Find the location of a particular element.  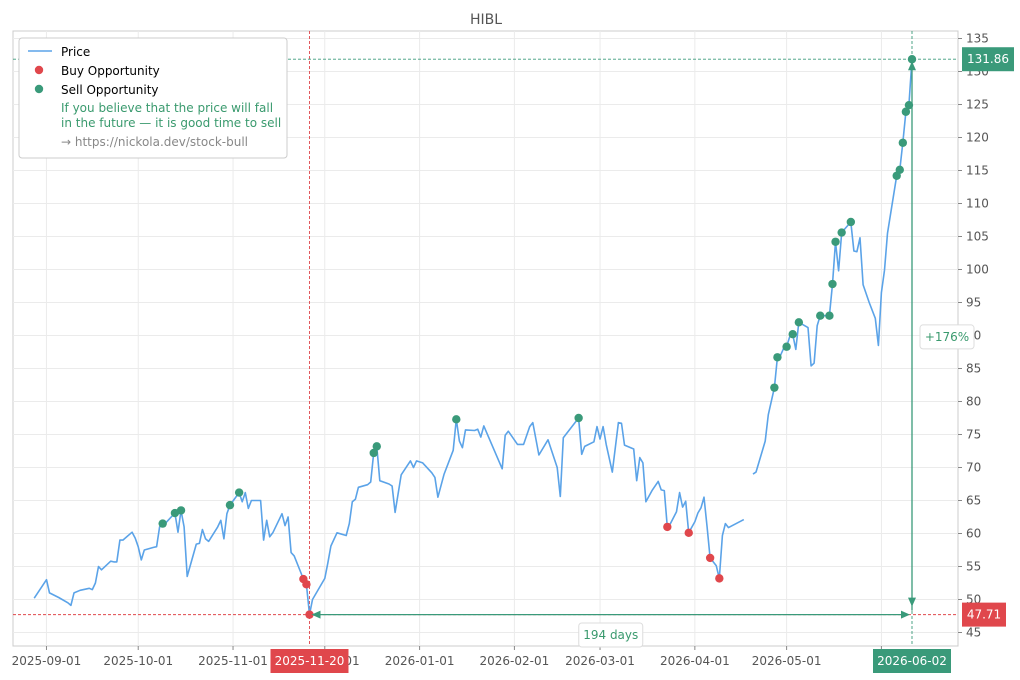

change-label-box is located at coordinates (947, 337).